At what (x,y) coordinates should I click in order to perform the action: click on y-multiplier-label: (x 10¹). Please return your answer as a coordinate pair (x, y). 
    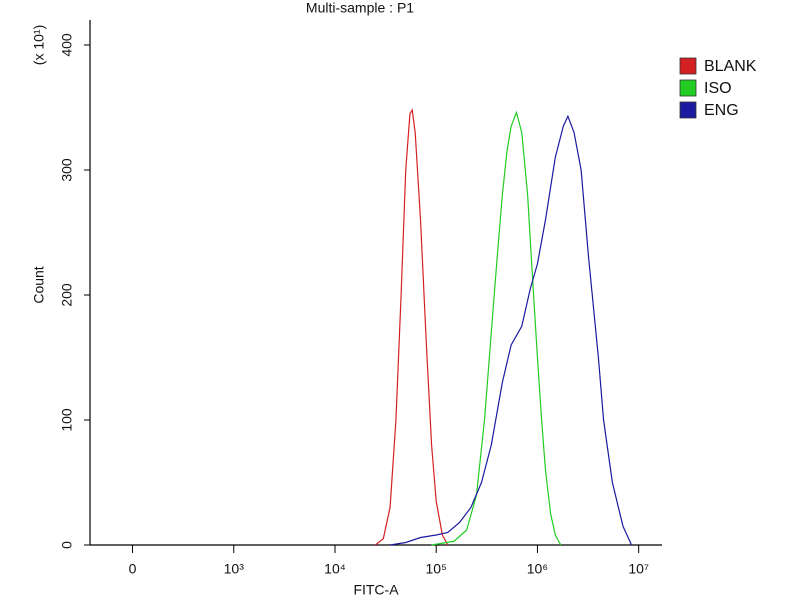
    Looking at the image, I should click on (39, 45).